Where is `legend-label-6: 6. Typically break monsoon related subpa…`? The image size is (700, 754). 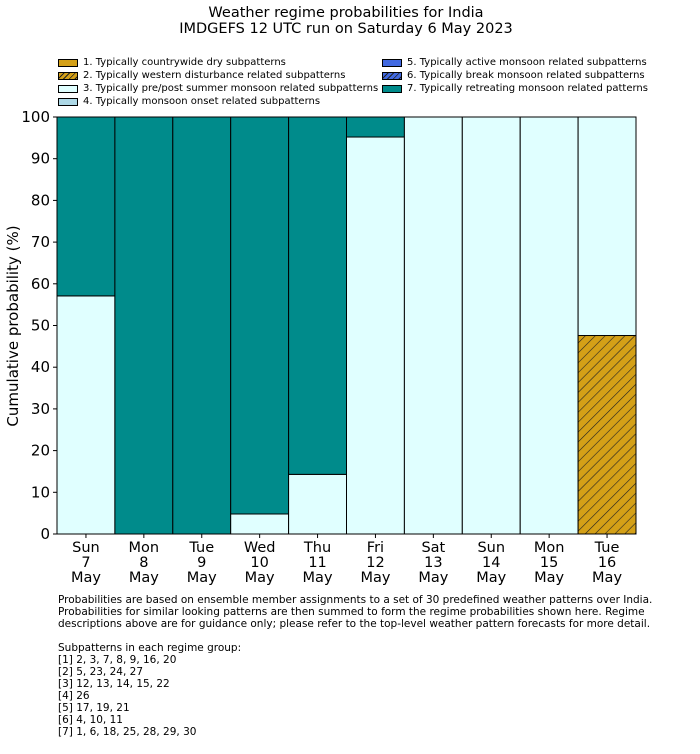 legend-label-6: 6. Typically break monsoon related subpa… is located at coordinates (526, 75).